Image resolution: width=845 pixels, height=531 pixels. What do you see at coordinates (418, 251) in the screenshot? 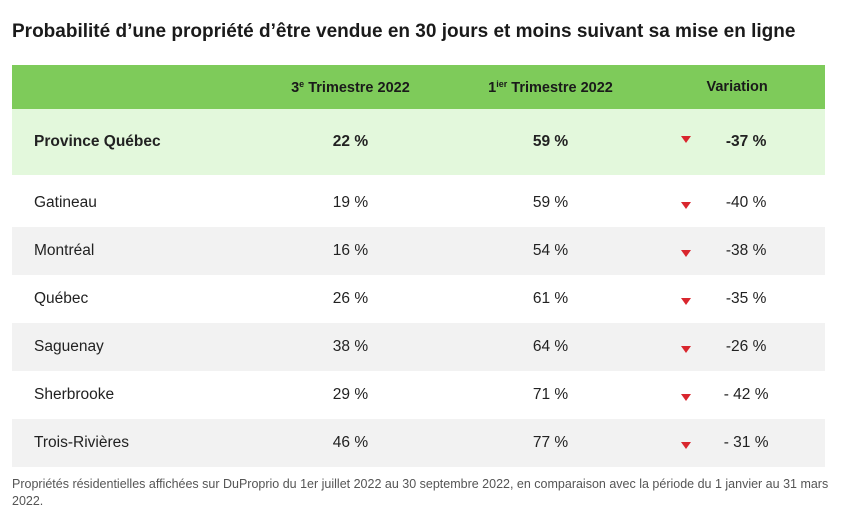
I see `table-row: Montréal 16 % 54 % -38 %` at bounding box center [418, 251].